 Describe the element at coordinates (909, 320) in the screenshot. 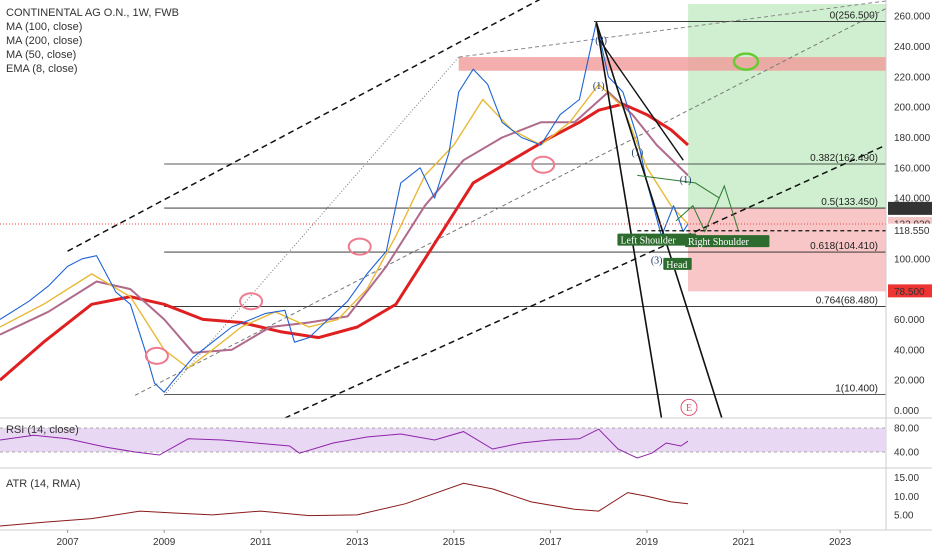

I see `y-tick-label: 60.000` at that location.